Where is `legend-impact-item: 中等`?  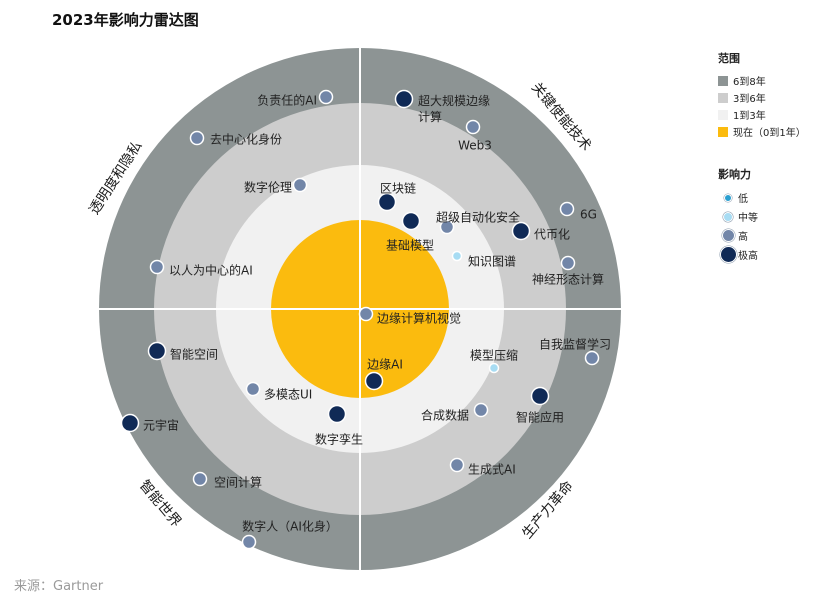
legend-impact-item: 中等 is located at coordinates (768, 216).